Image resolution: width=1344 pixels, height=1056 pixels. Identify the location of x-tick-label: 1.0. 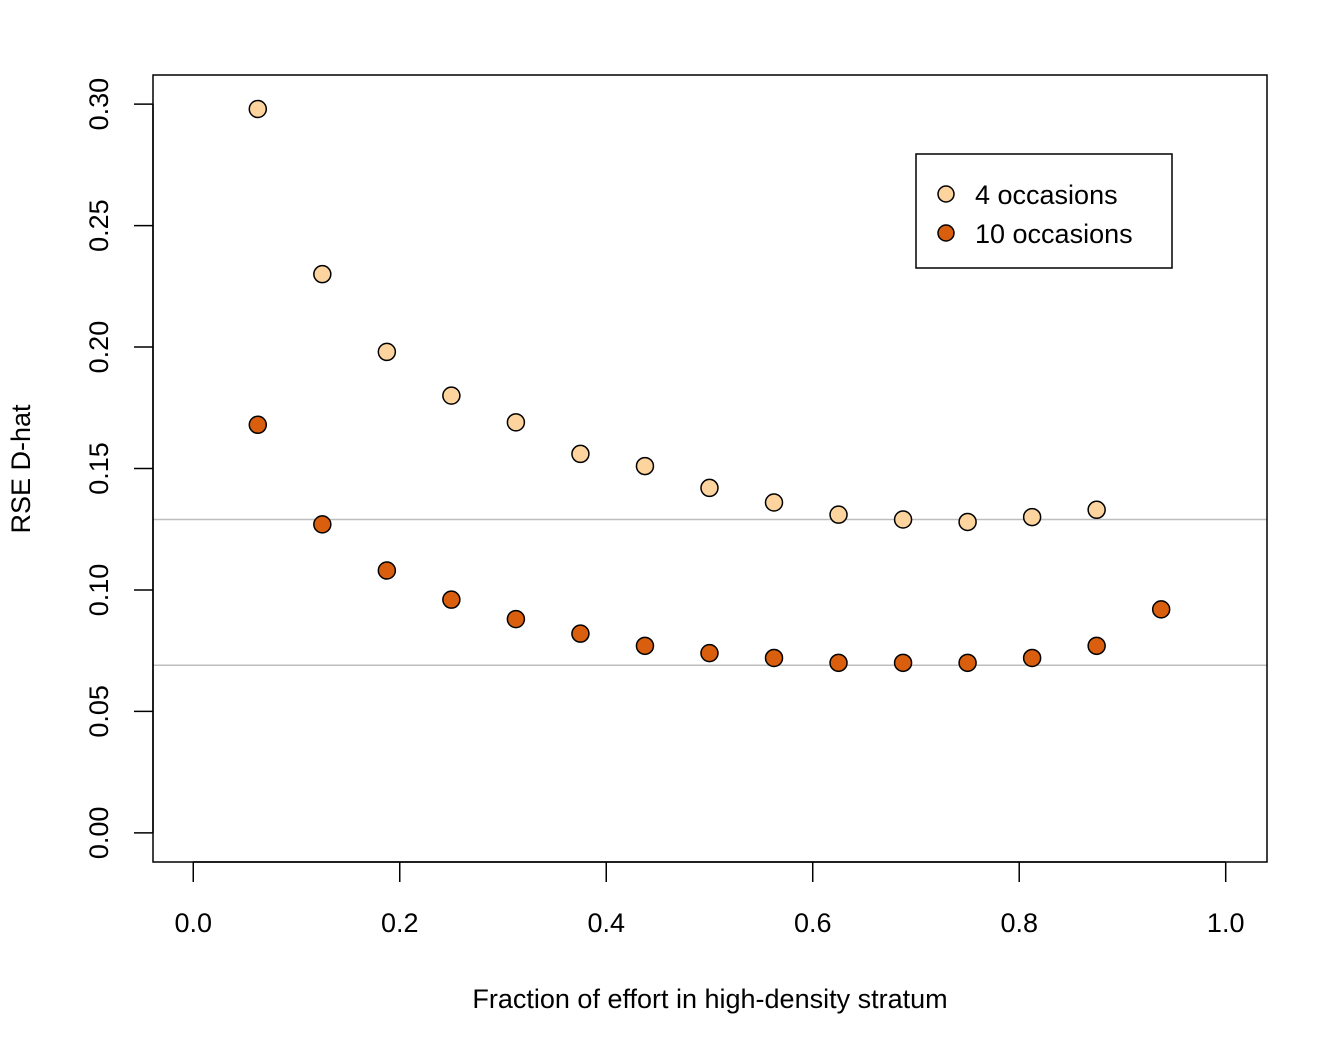
(1226, 923).